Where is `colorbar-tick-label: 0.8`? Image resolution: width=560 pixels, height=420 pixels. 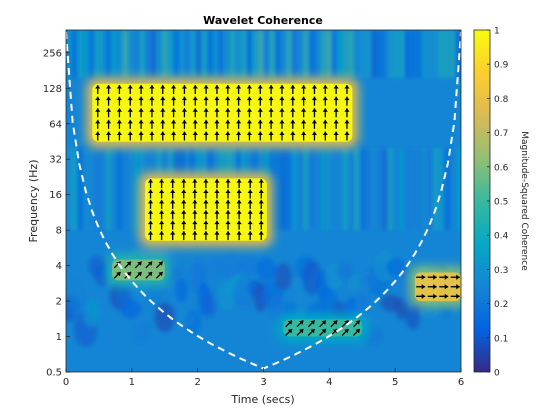 colorbar-tick-label: 0.8 is located at coordinates (501, 100).